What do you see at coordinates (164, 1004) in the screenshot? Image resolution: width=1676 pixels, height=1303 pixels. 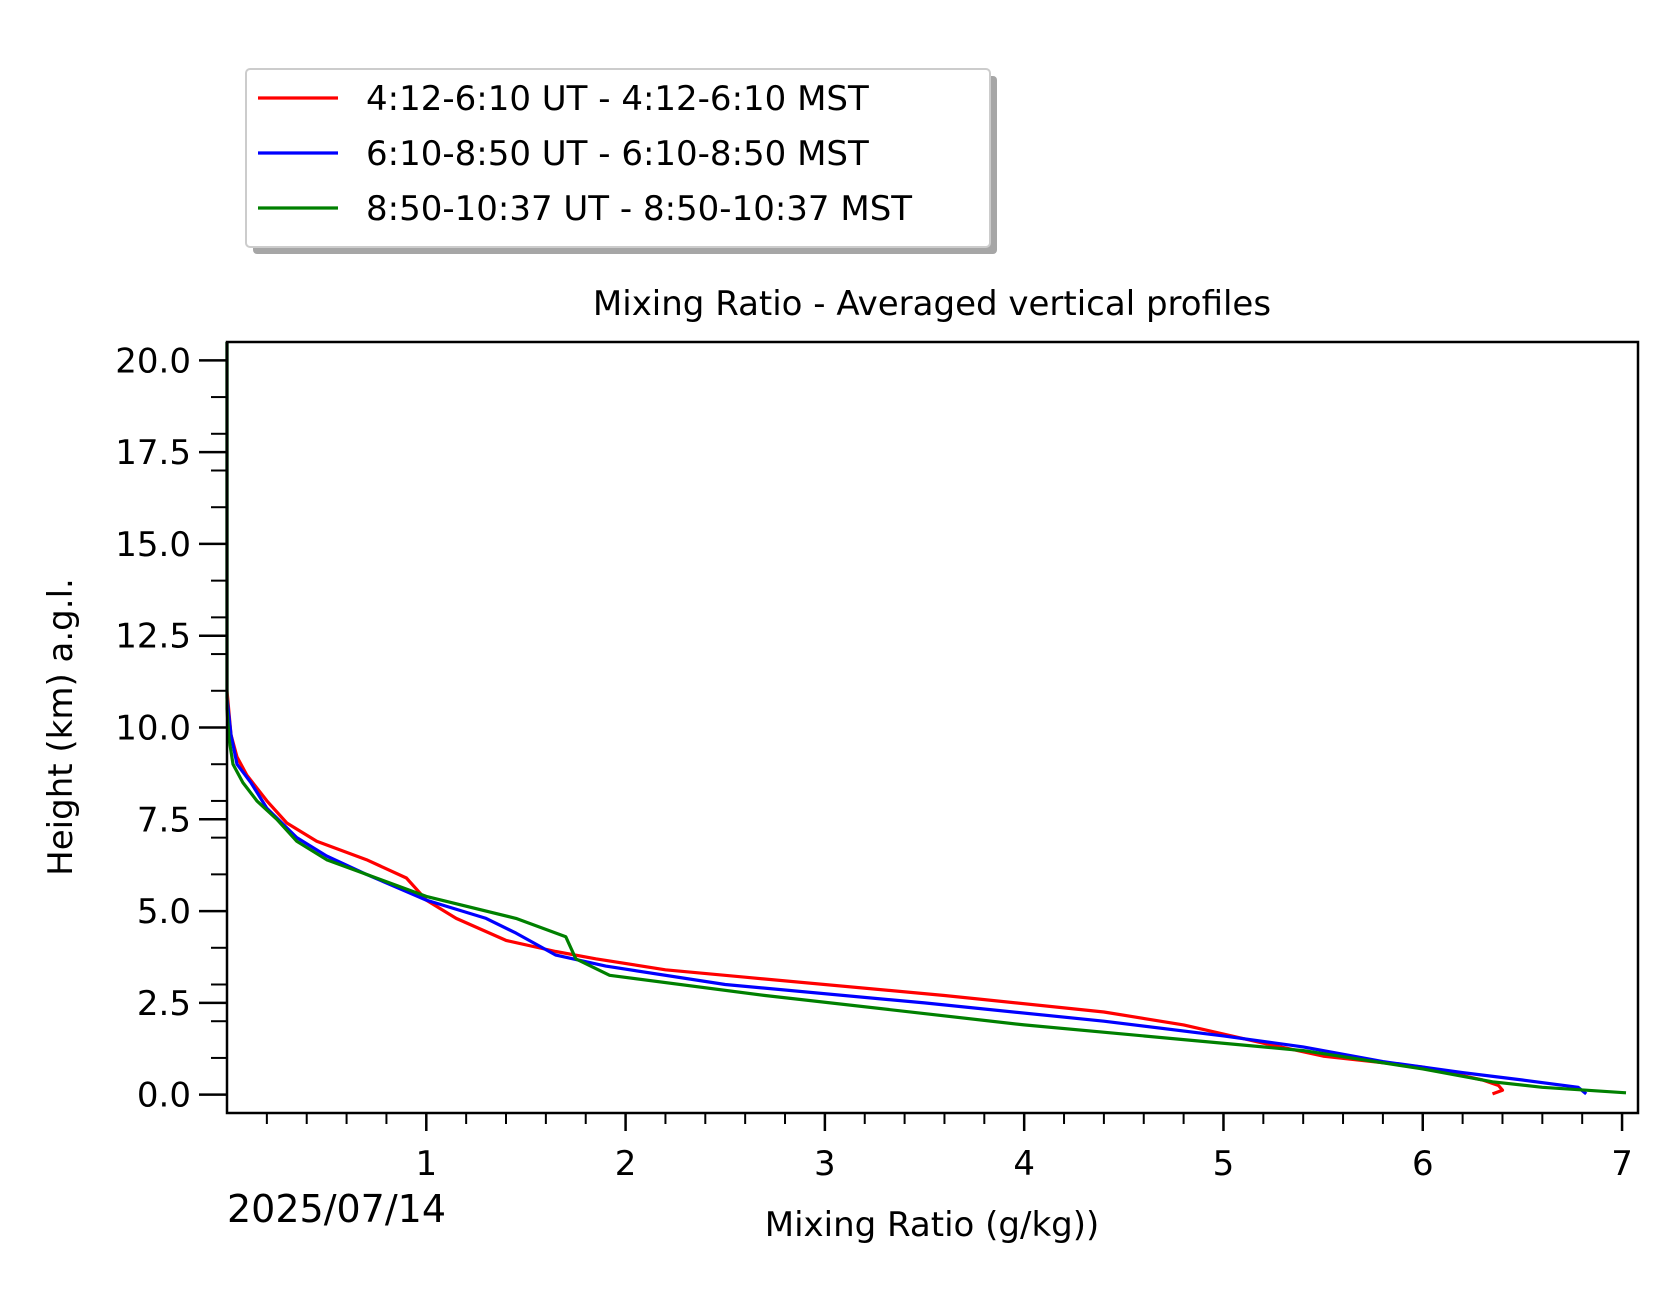 I see `y-tick-label: 2.5` at bounding box center [164, 1004].